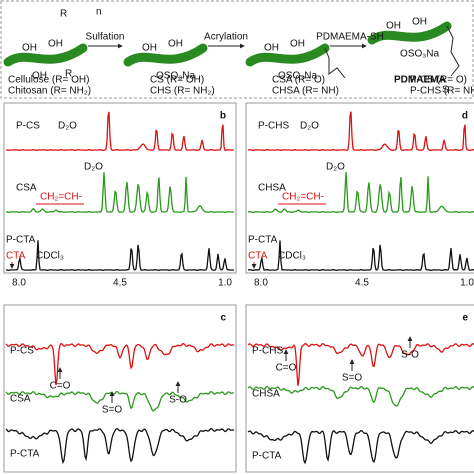 The height and width of the screenshot is (474, 474). Describe the element at coordinates (105, 37) in the screenshot. I see `step-label: Sulfation` at that location.